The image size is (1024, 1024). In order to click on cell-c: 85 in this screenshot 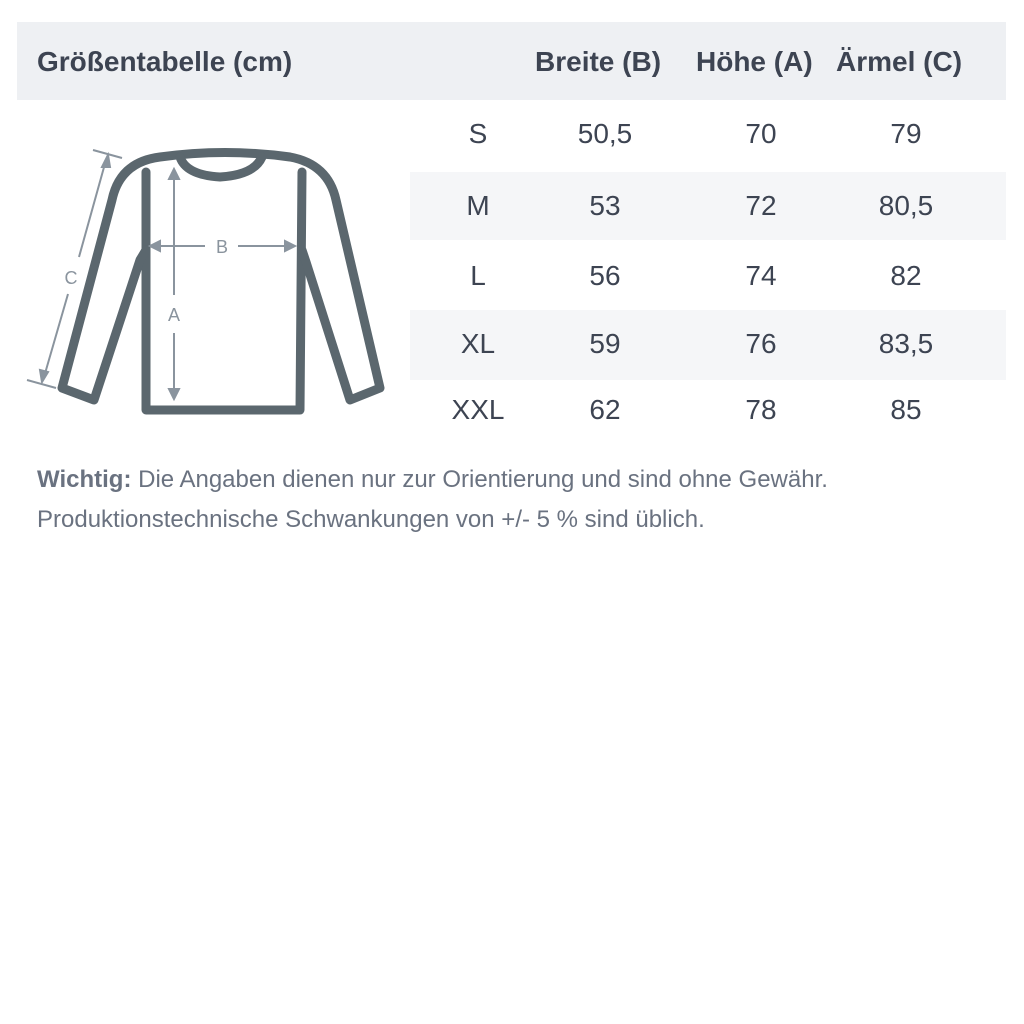, I will do `click(906, 409)`.